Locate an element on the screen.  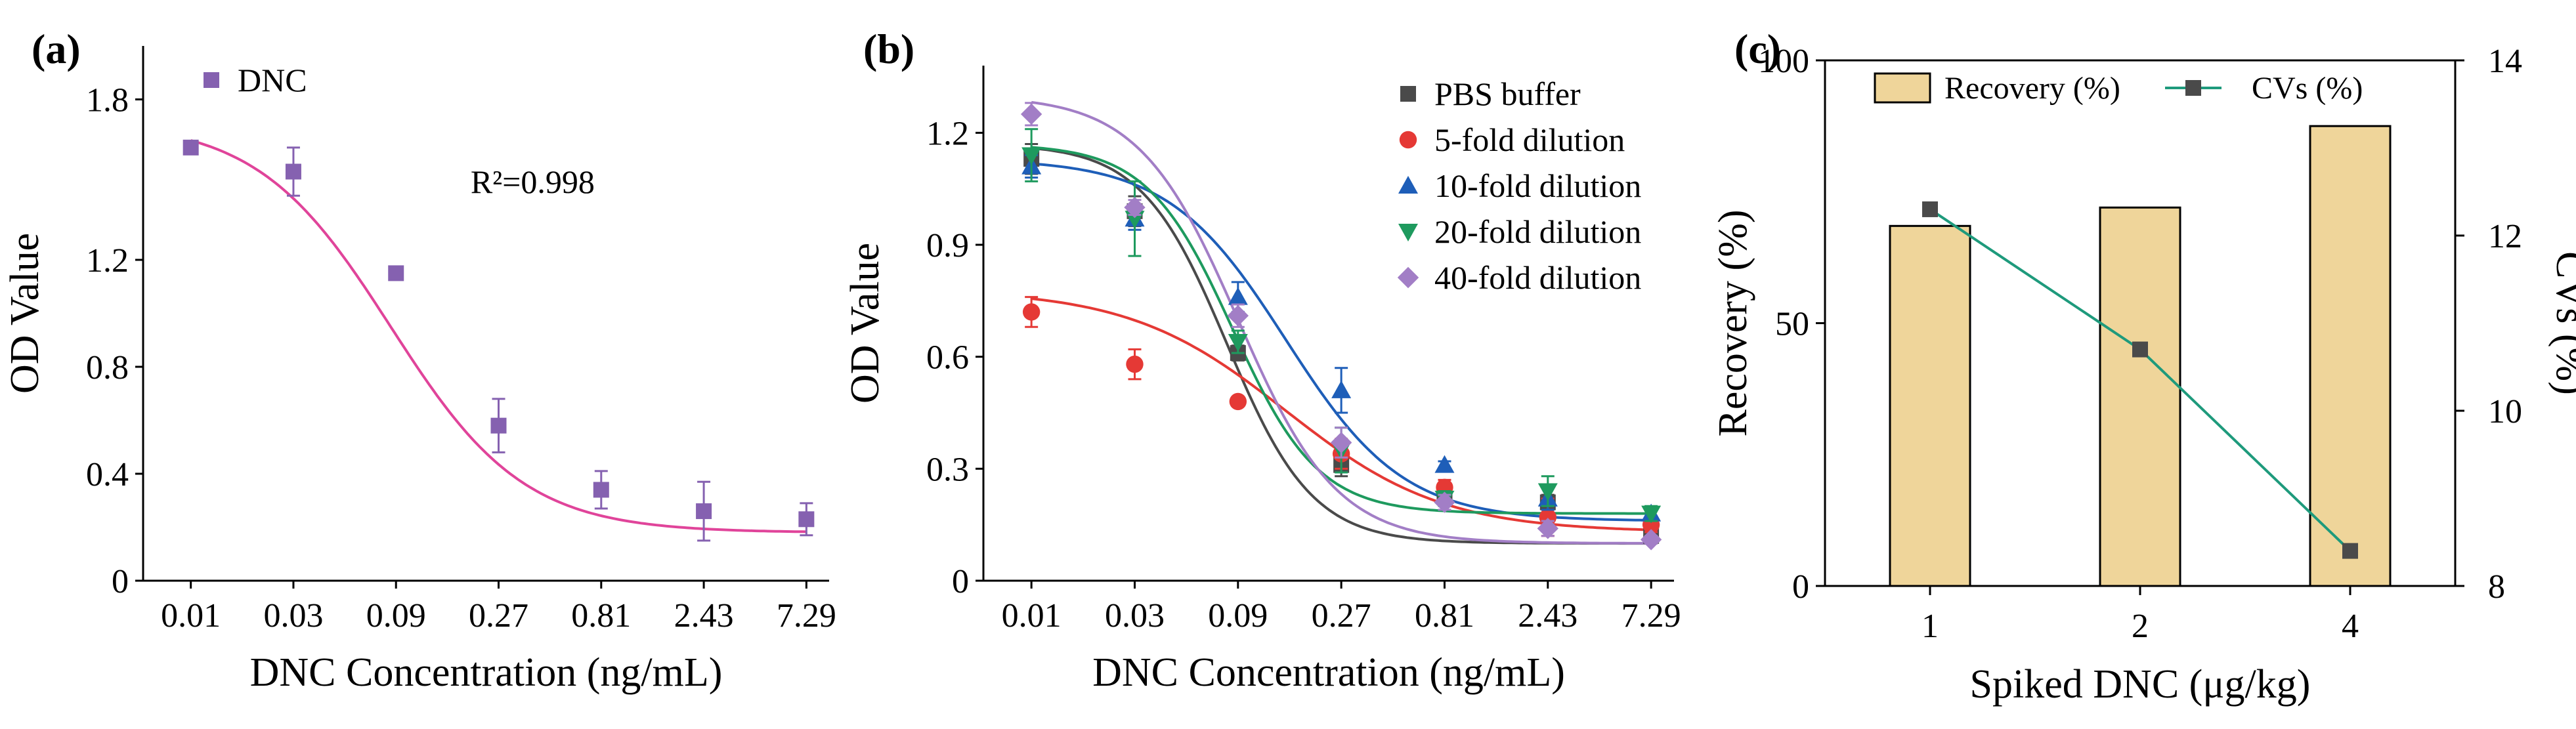
legend-swatch is located at coordinates (1902, 88).